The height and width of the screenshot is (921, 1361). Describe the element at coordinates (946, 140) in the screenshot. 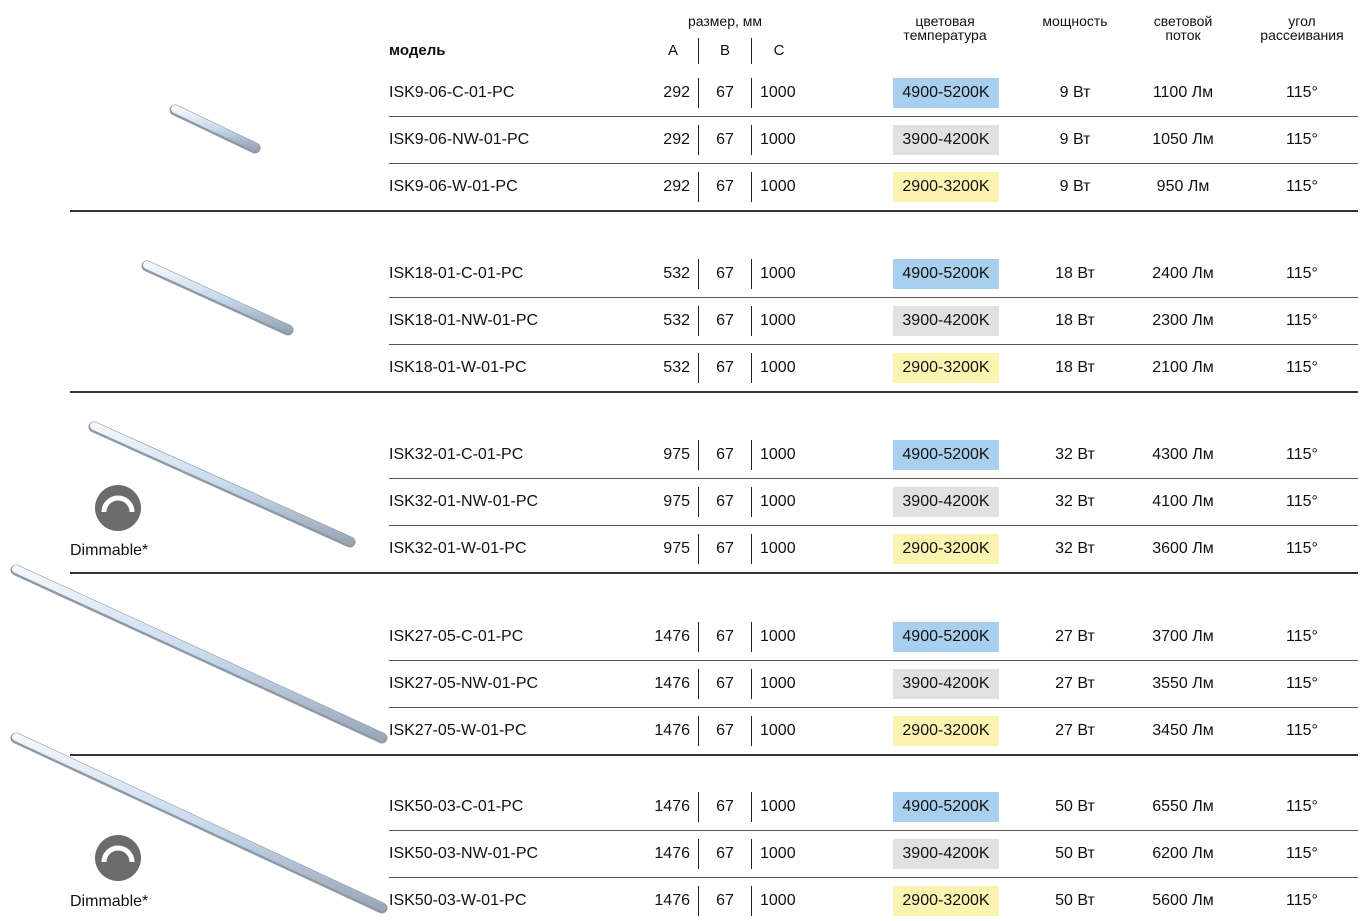

I see `color-temp-badge: 3900-4200K` at that location.